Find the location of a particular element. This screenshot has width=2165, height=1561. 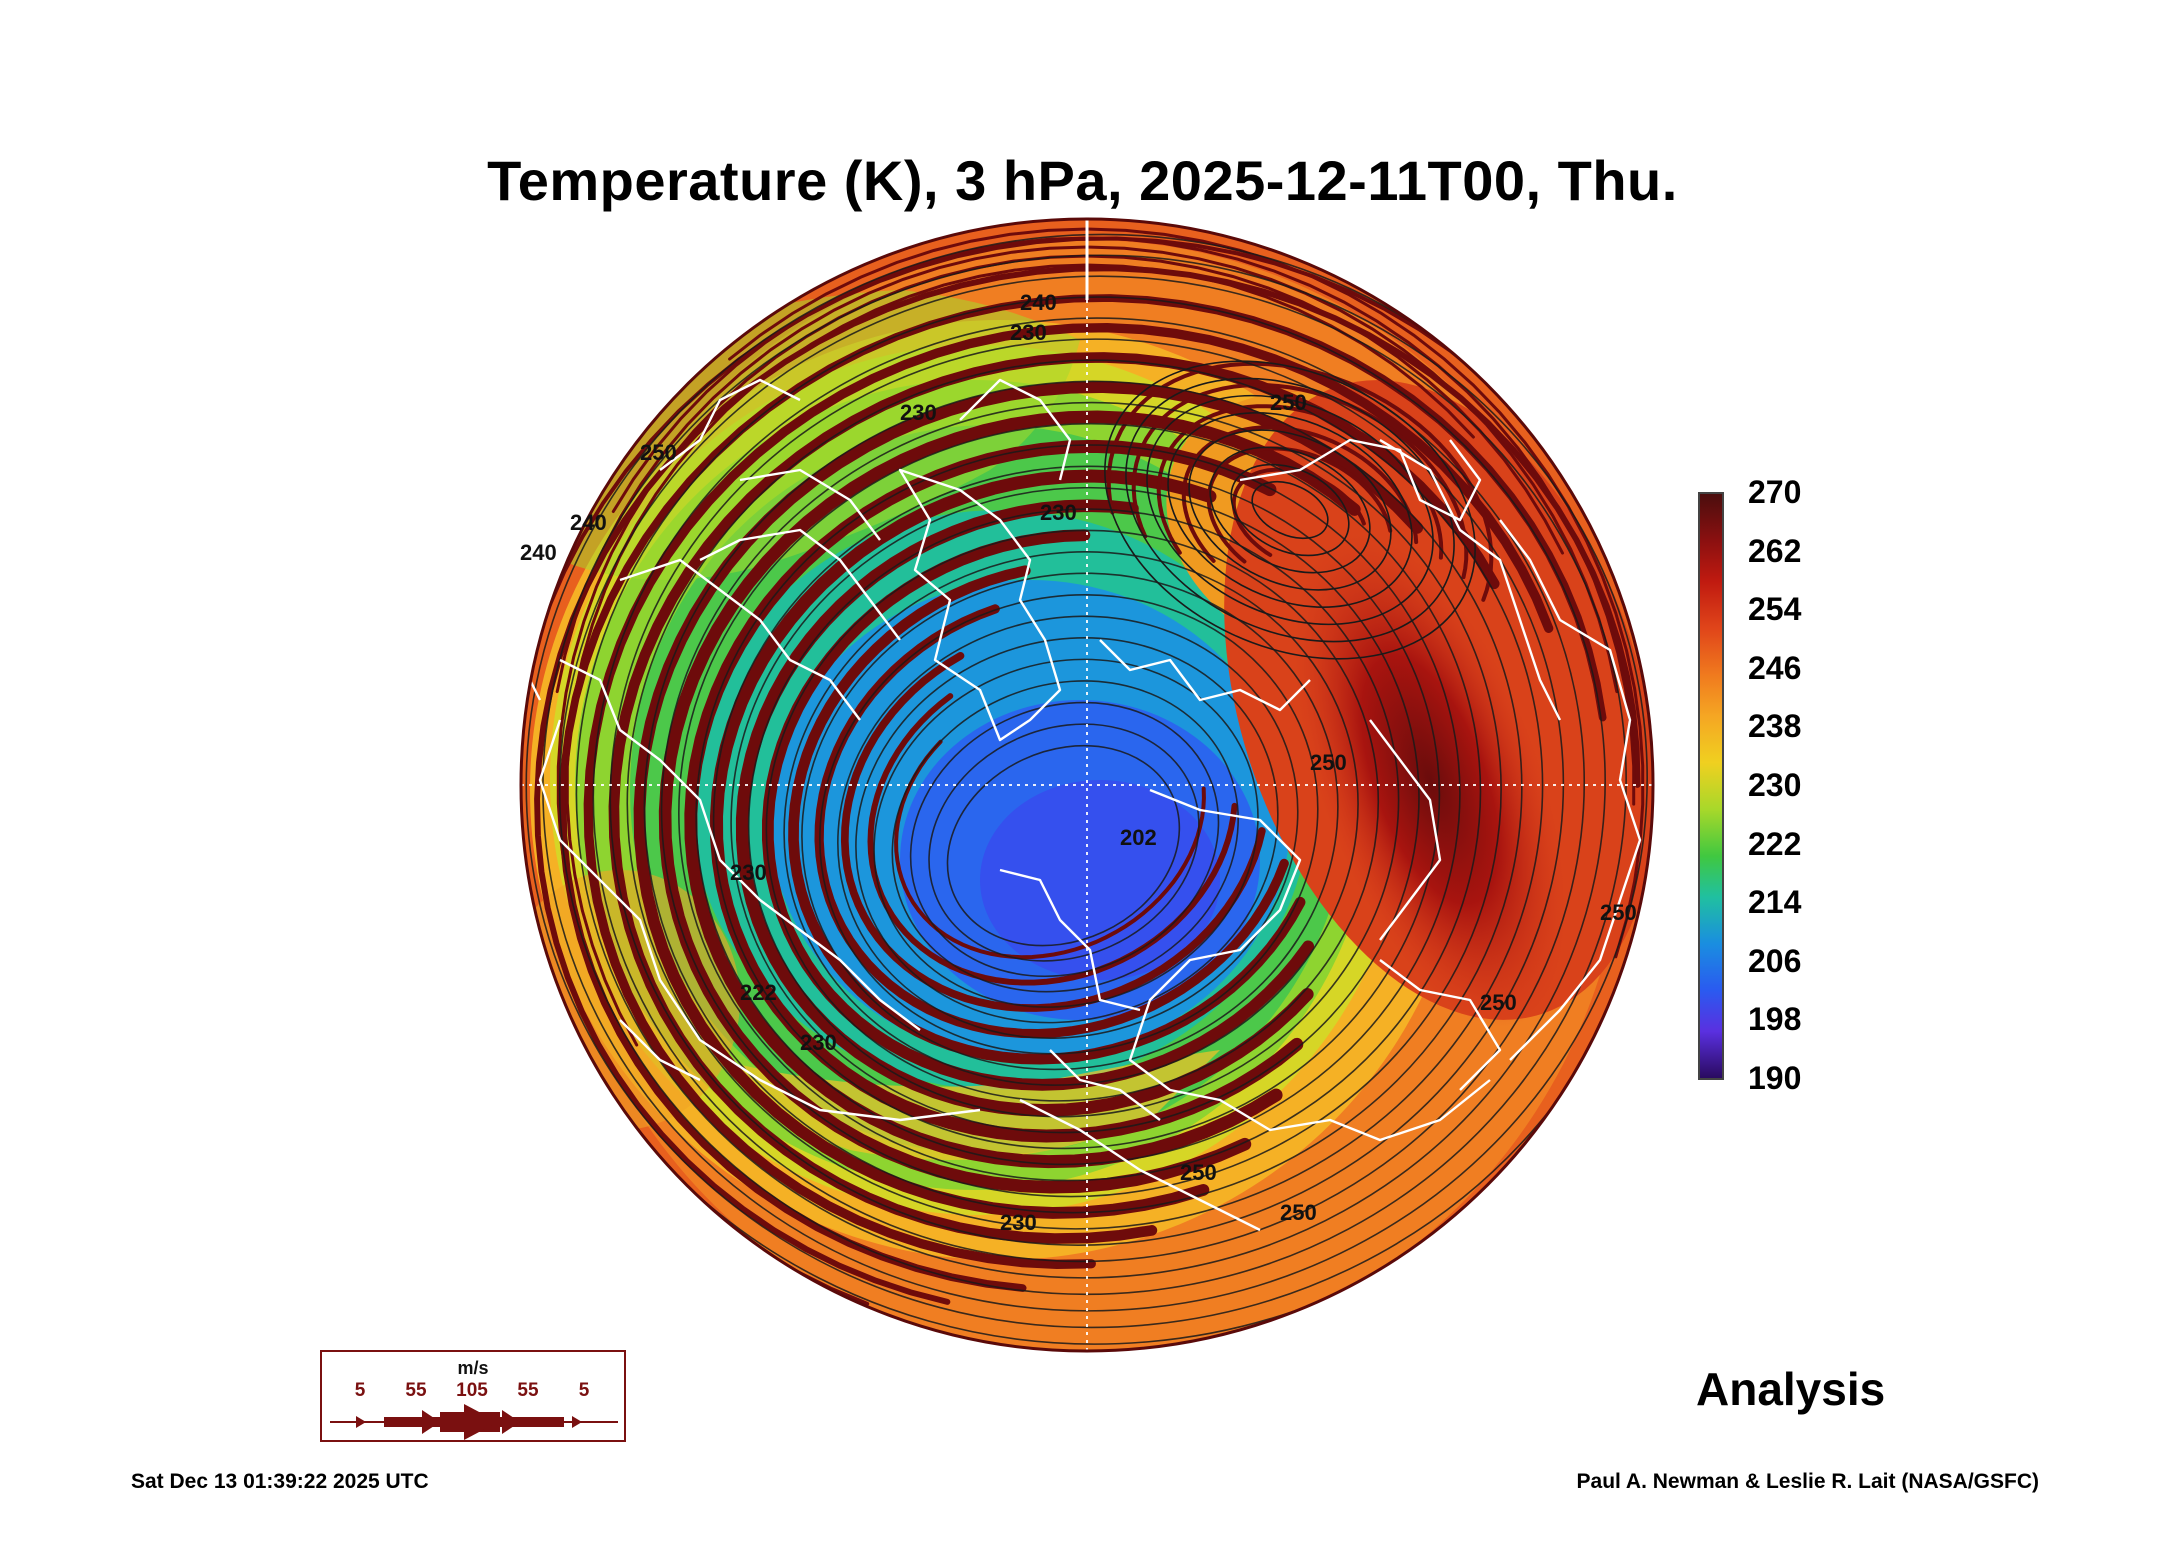

colorbar-label: 262 is located at coordinates (1775, 550).